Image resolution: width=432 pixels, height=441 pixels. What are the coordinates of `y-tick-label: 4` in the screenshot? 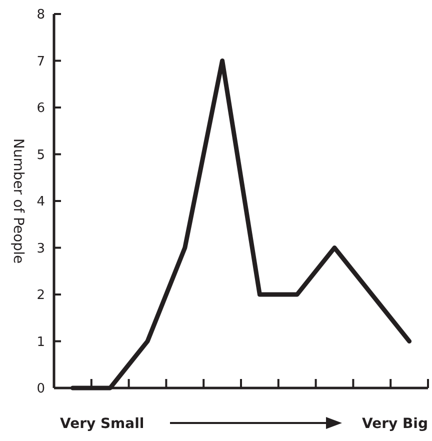 It's located at (40, 202).